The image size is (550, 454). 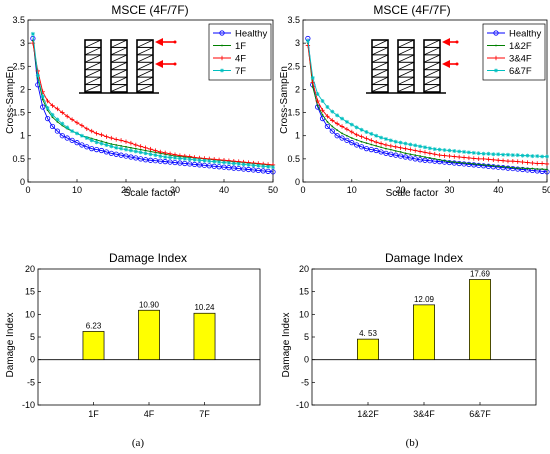 What do you see at coordinates (204, 307) in the screenshot?
I see `data-label: 10.24` at bounding box center [204, 307].